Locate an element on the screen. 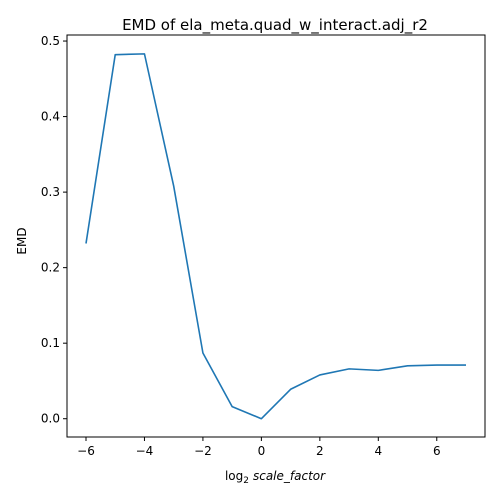 The width and height of the screenshot is (500, 500). y-tick-label: 0.2 is located at coordinates (50, 268).